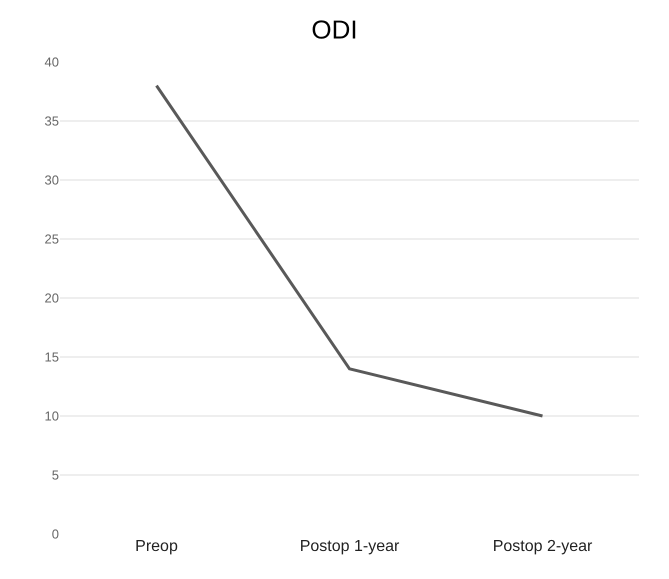  What do you see at coordinates (51, 62) in the screenshot?
I see `y-tick-label: 40` at bounding box center [51, 62].